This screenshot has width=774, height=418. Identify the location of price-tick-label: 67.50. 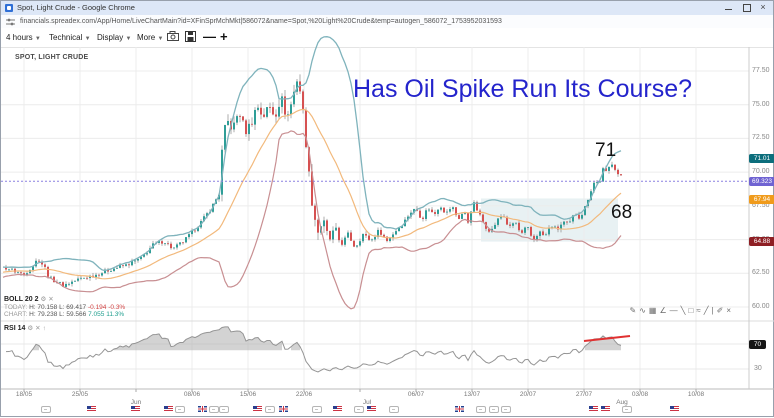
(761, 205).